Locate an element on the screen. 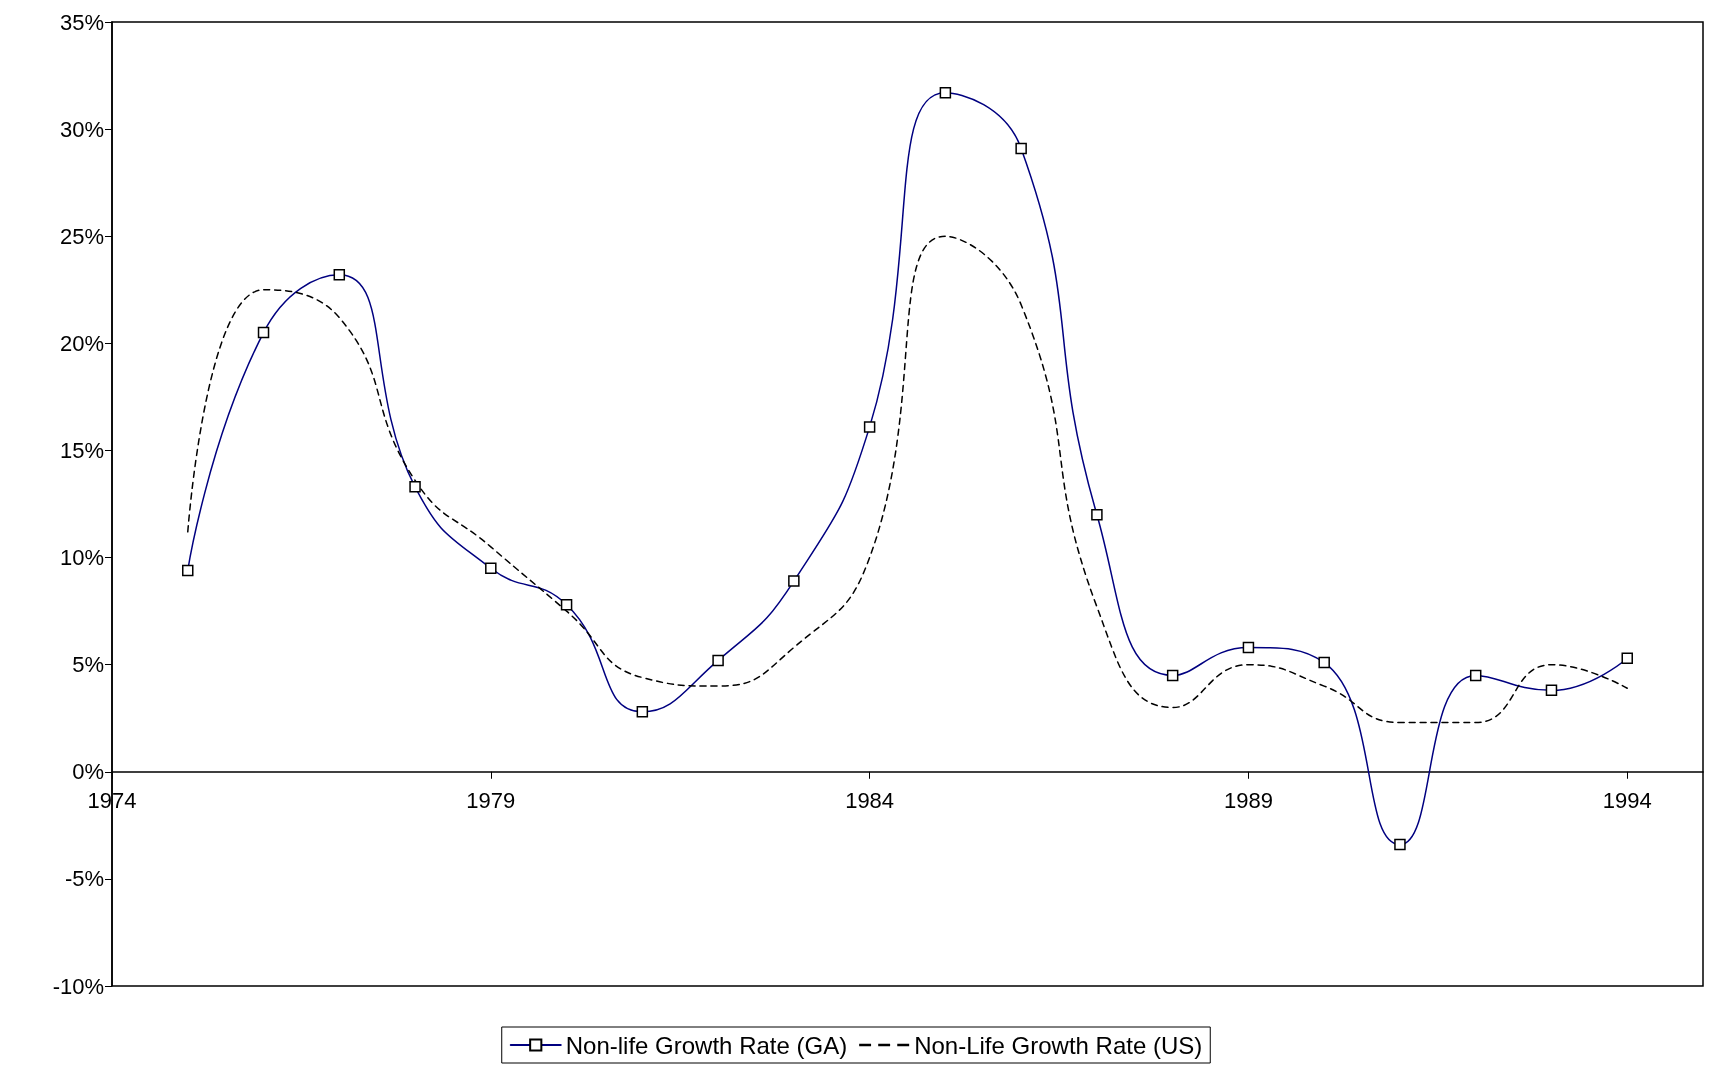  x-tick-label: 1984 is located at coordinates (870, 801).